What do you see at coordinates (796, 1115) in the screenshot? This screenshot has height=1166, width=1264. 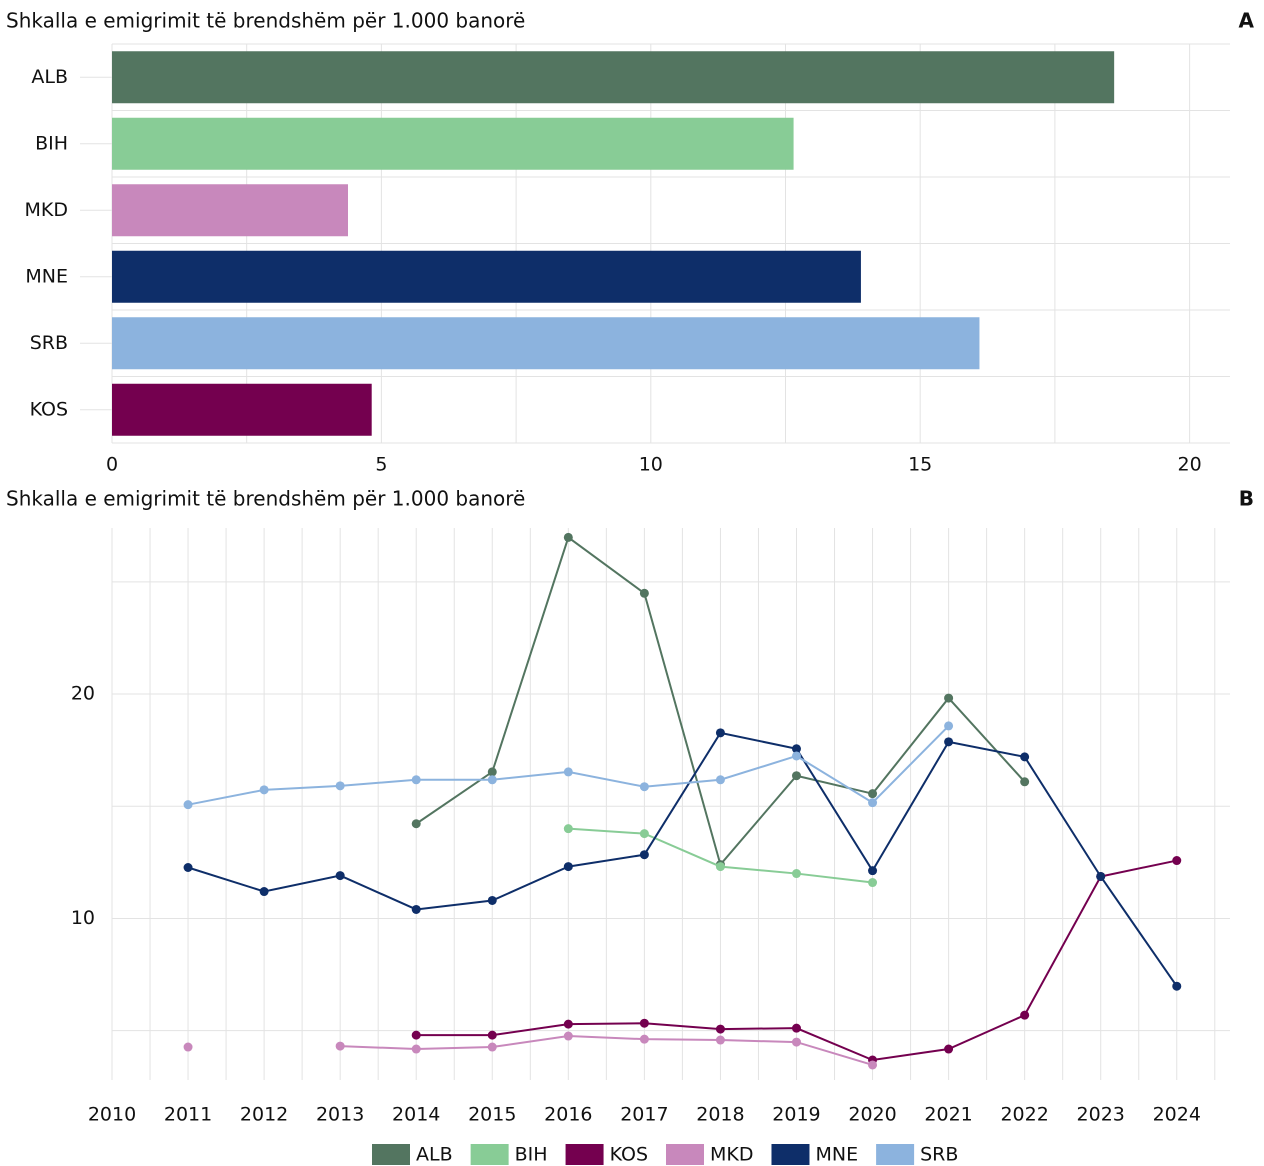 I see `x-tick-label: 2019` at bounding box center [796, 1115].